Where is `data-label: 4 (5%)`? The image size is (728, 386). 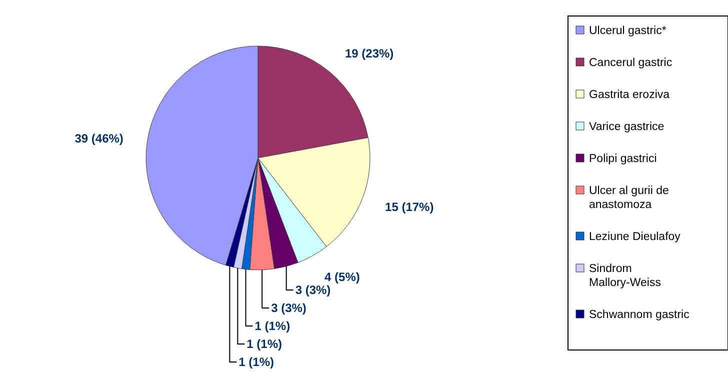 data-label: 4 (5%) is located at coordinates (342, 277).